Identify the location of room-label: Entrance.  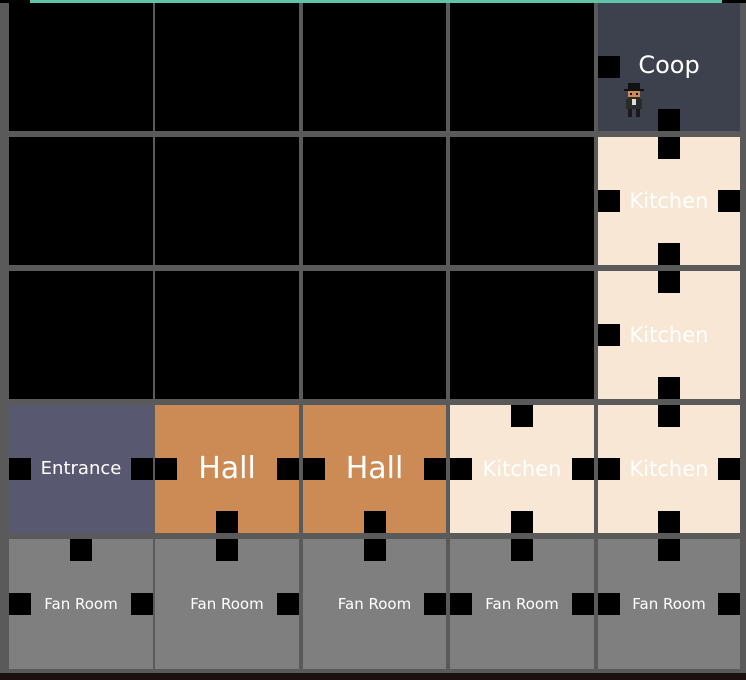
(81, 468).